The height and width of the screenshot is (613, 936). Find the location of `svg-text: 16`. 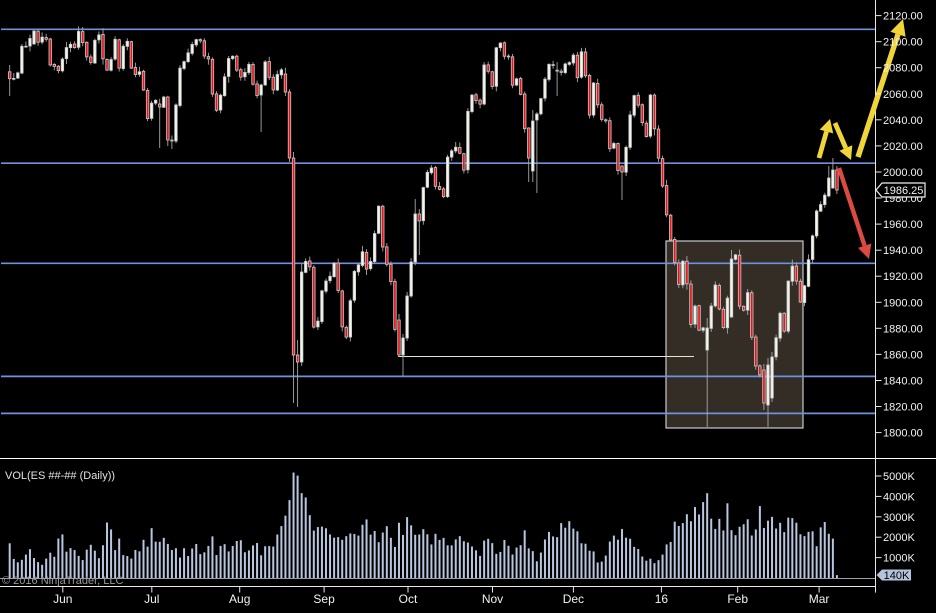

svg-text: 16 is located at coordinates (662, 599).